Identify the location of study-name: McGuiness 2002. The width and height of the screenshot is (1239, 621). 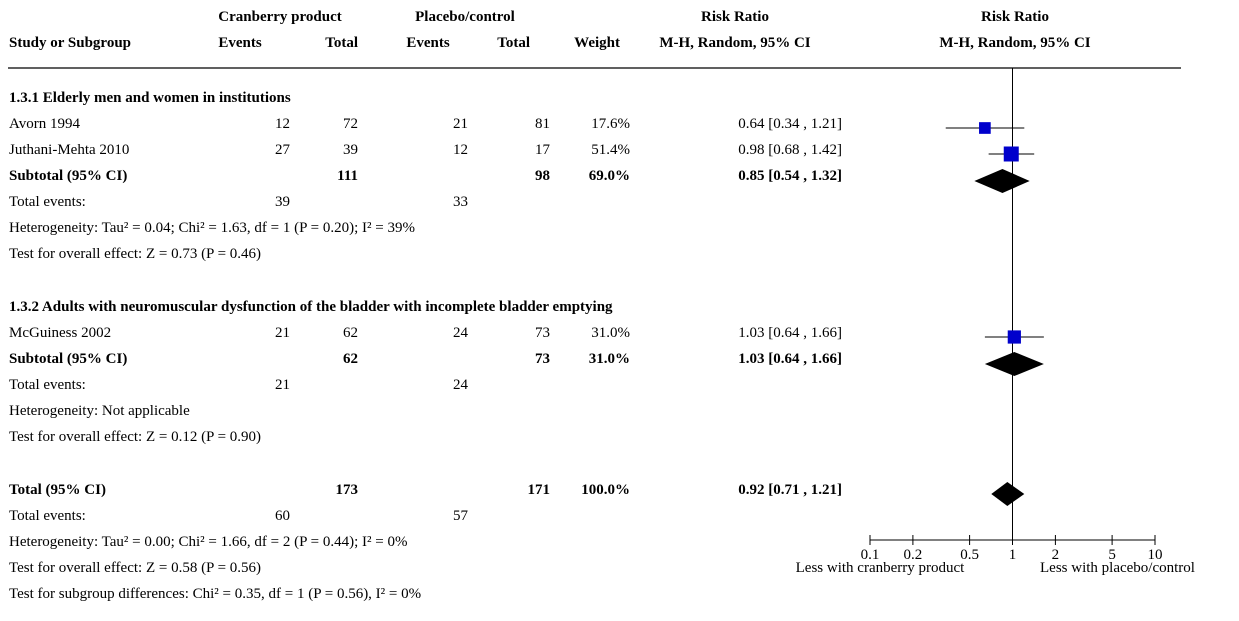
(60, 333).